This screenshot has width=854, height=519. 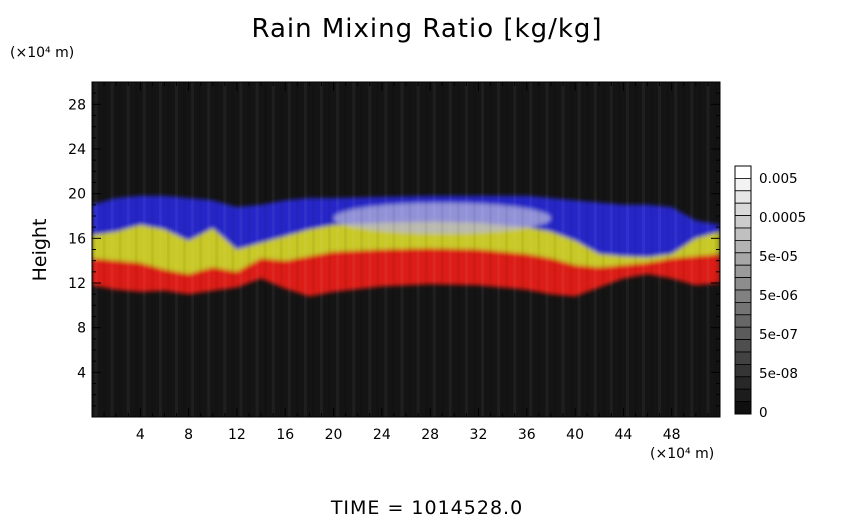 I want to click on x-tick-label: 44, so click(x=623, y=435).